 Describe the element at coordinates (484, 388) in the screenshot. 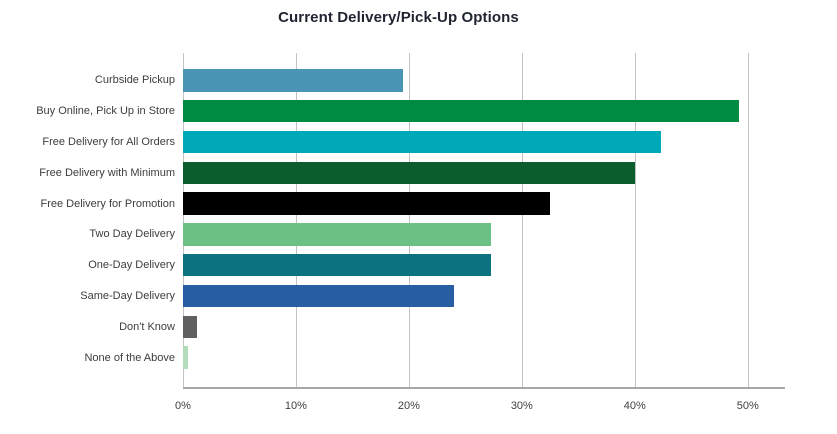

I see `x-axis-line` at that location.